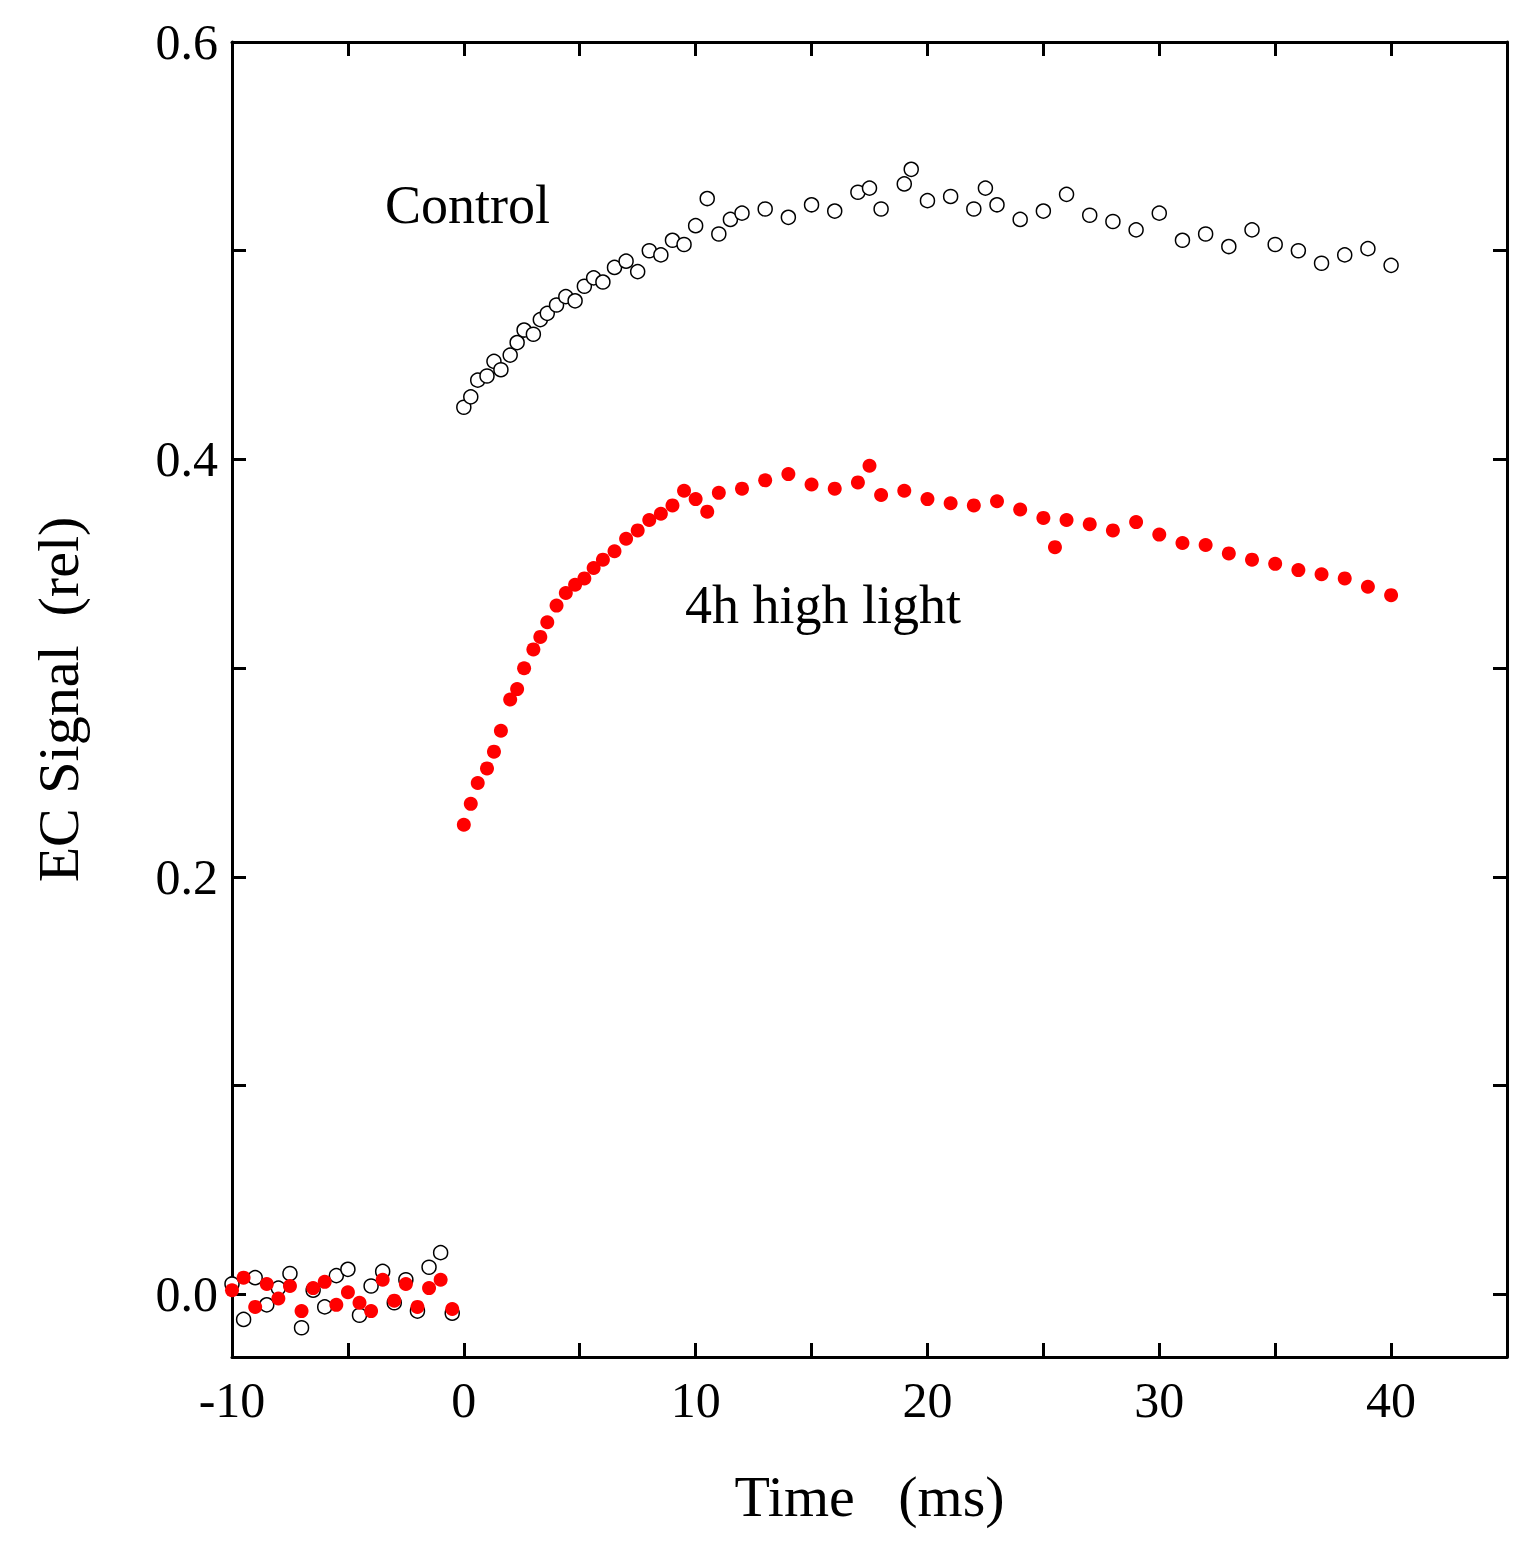 The height and width of the screenshot is (1563, 1523). Describe the element at coordinates (464, 1400) in the screenshot. I see `x-tick-label: 0` at that location.